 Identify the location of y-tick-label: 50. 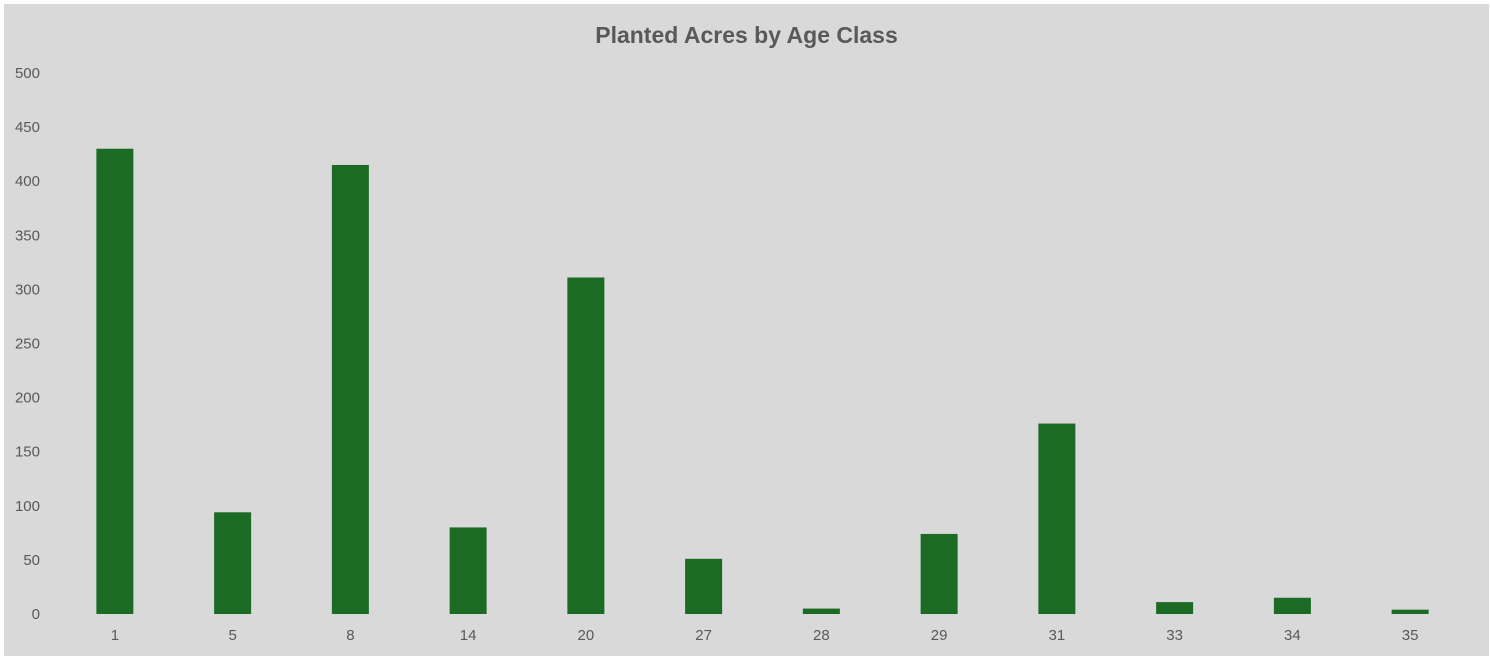
(31, 560).